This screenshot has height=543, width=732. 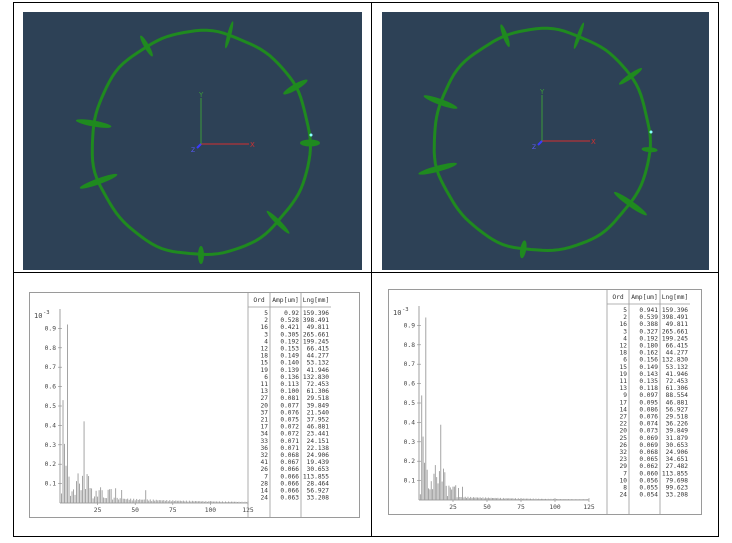 What do you see at coordinates (289, 455) in the screenshot?
I see `table-cell: 0.068` at bounding box center [289, 455].